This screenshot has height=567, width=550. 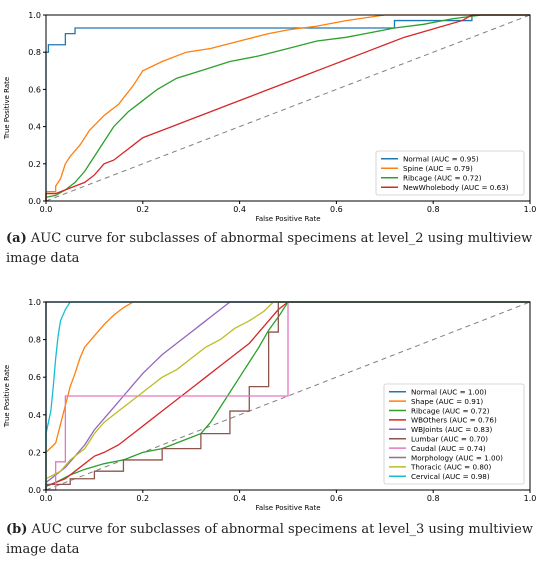 I want to click on caption-b-label: (b), so click(x=17, y=529).